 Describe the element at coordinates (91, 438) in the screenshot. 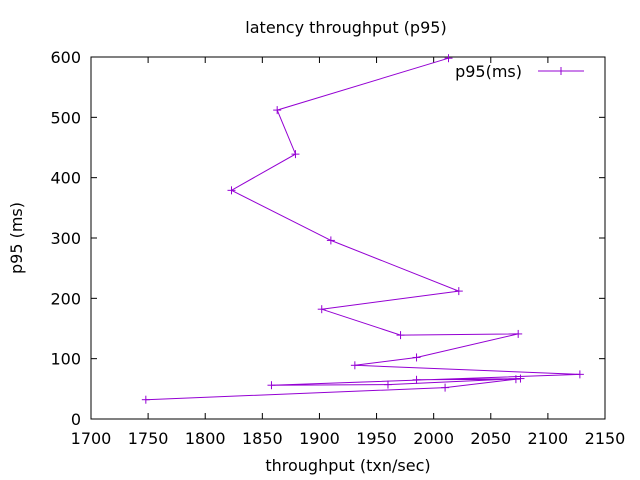

I see `x-tick-label: 1700` at that location.